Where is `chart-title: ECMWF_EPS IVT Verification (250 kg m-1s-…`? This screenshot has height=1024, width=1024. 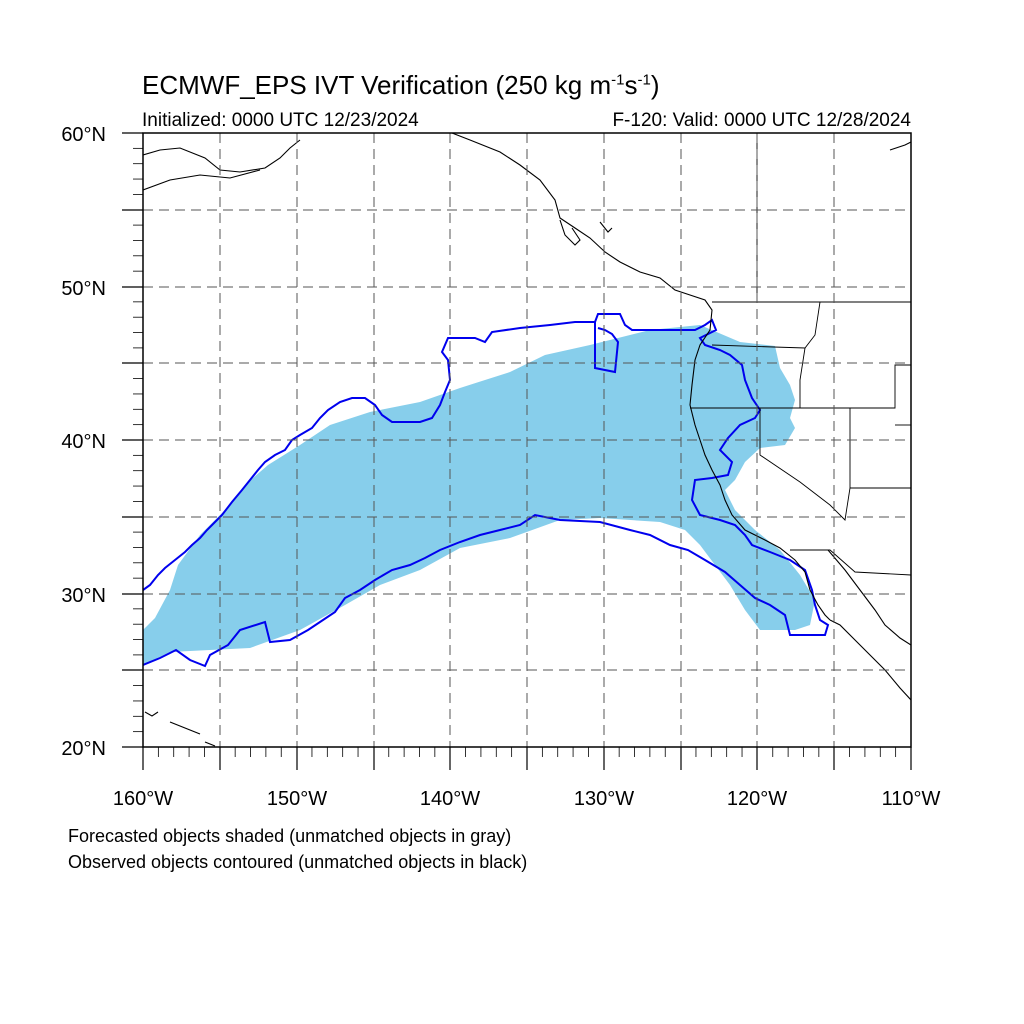 chart-title: ECMWF_EPS IVT Verification (250 kg m-1s-… is located at coordinates (401, 85).